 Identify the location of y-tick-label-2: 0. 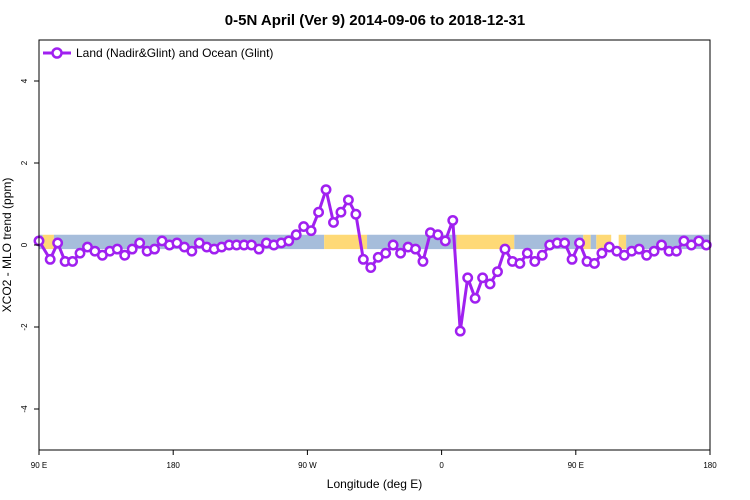
(24, 244).